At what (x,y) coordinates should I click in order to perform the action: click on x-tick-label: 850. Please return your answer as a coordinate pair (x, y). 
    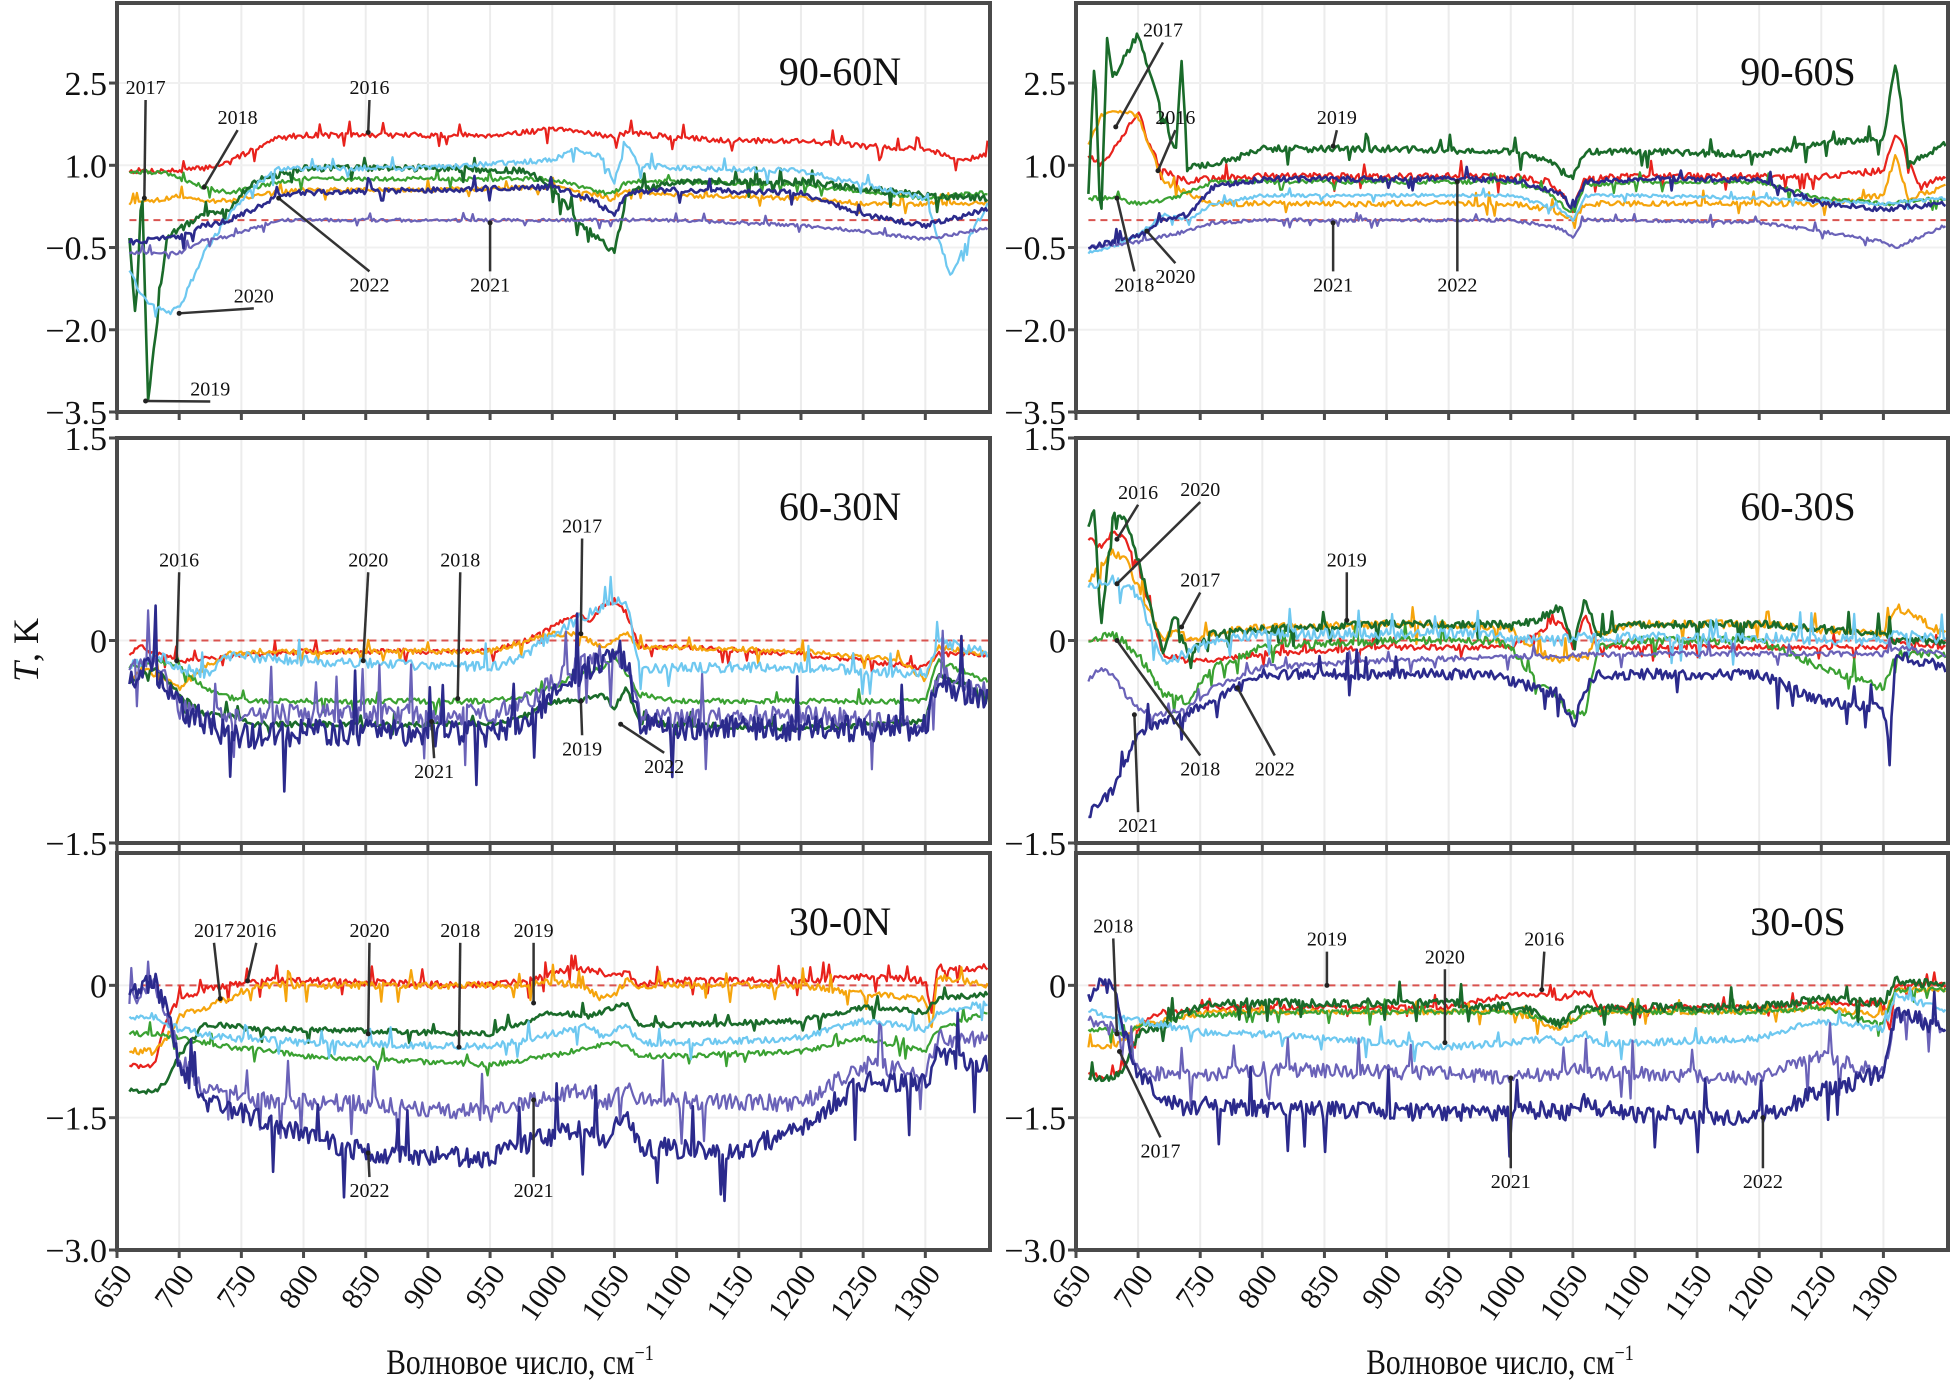
    Looking at the image, I should click on (361, 1287).